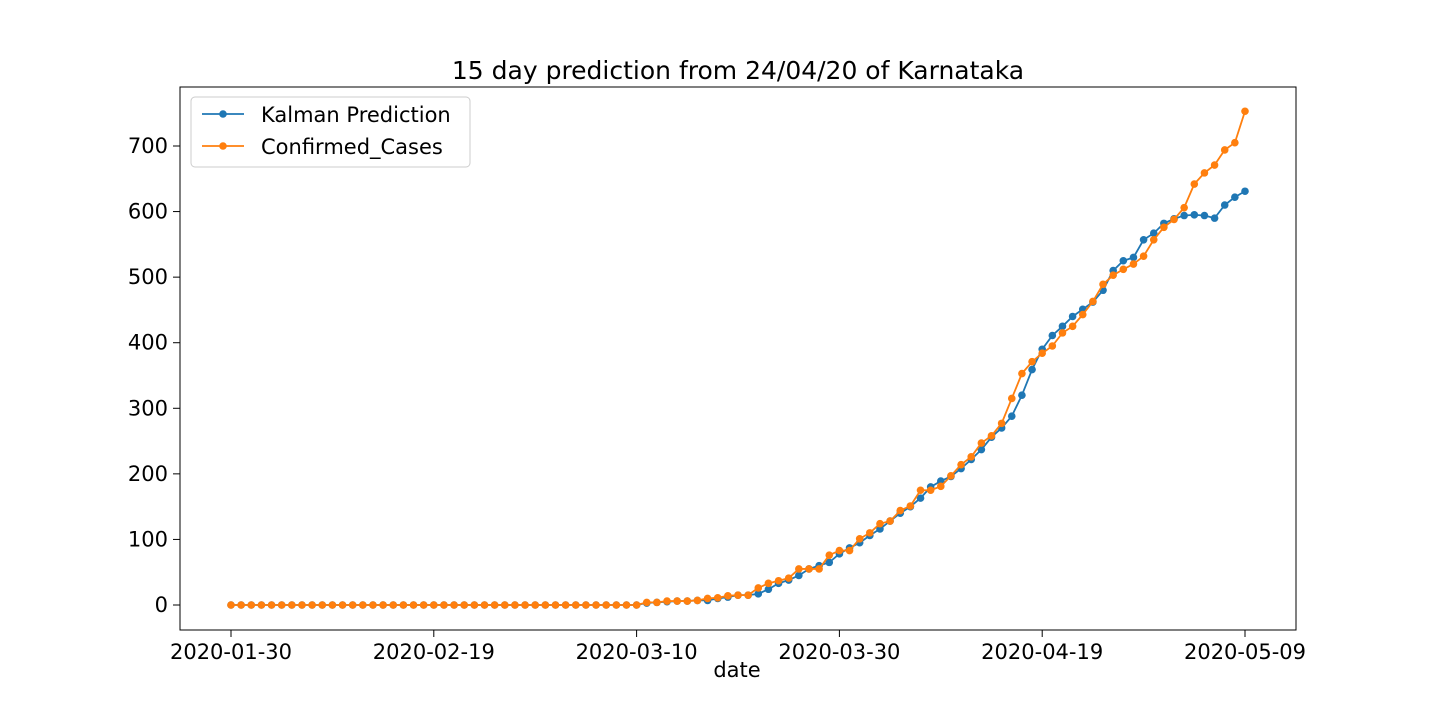 This screenshot has width=1440, height=720. What do you see at coordinates (1042, 652) in the screenshot?
I see `x-tick-label: 2020-04-19` at bounding box center [1042, 652].